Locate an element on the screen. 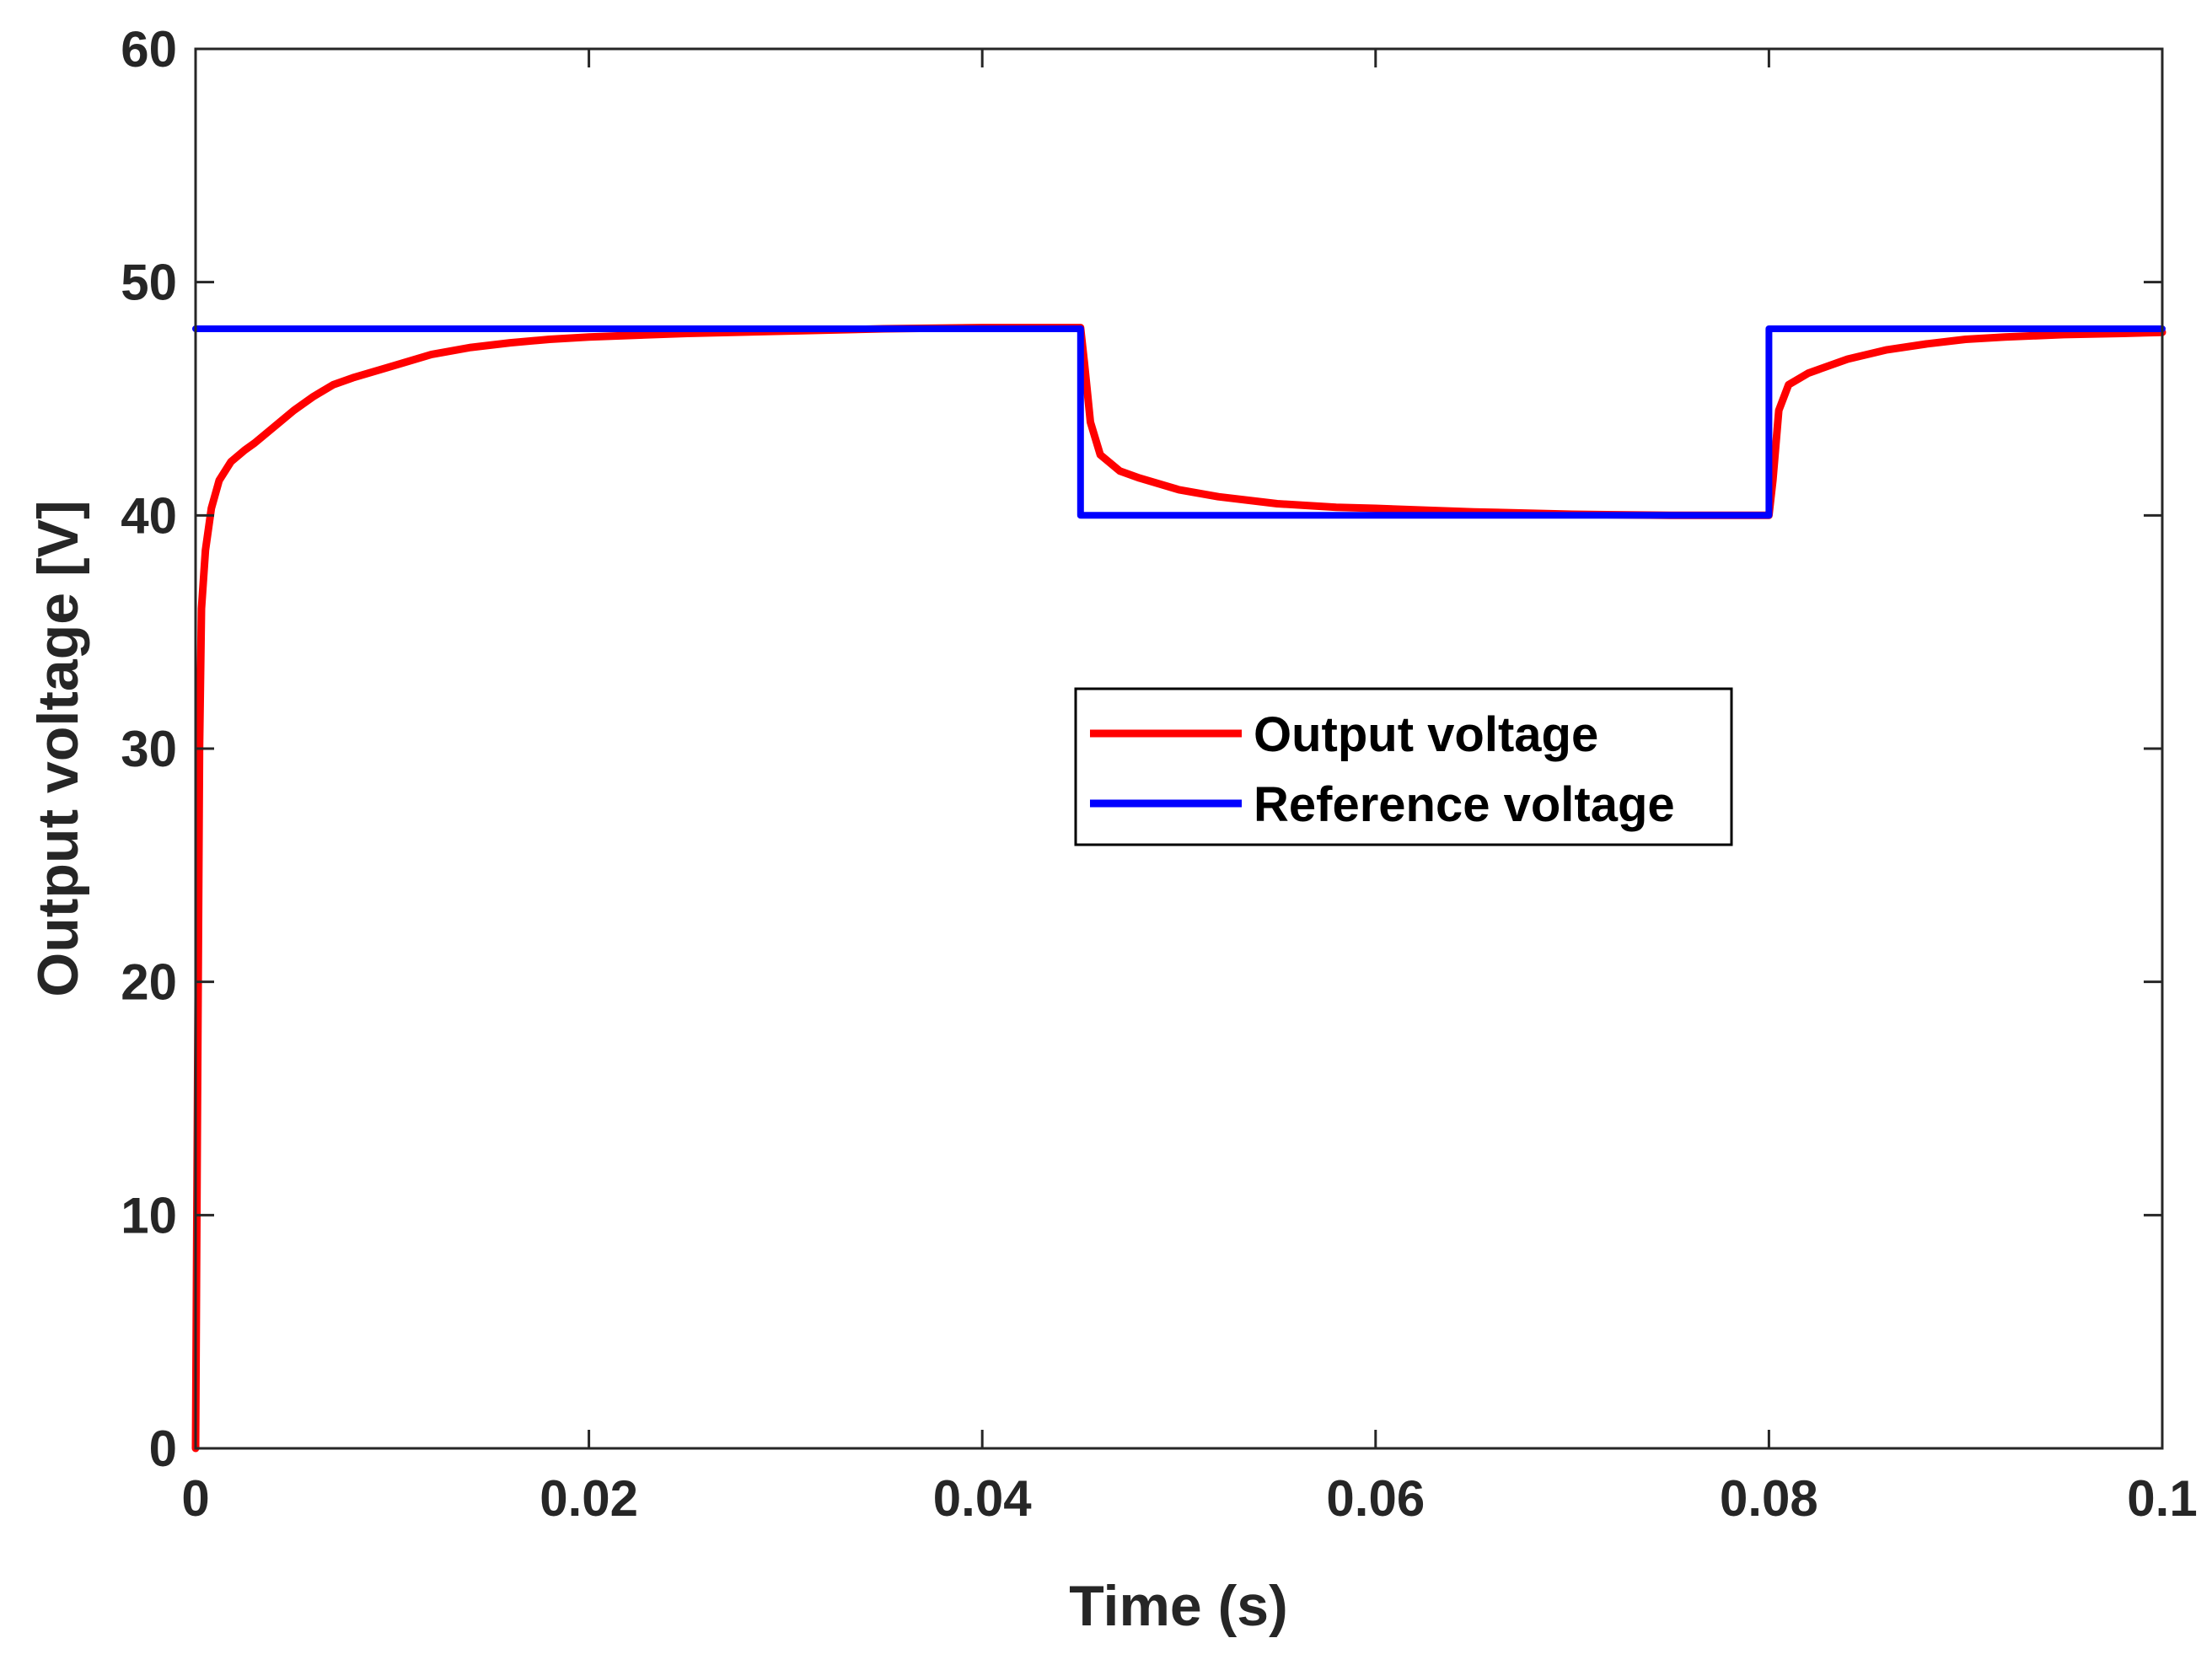  legend-label-output-voltage: Output voltage is located at coordinates (1426, 735).